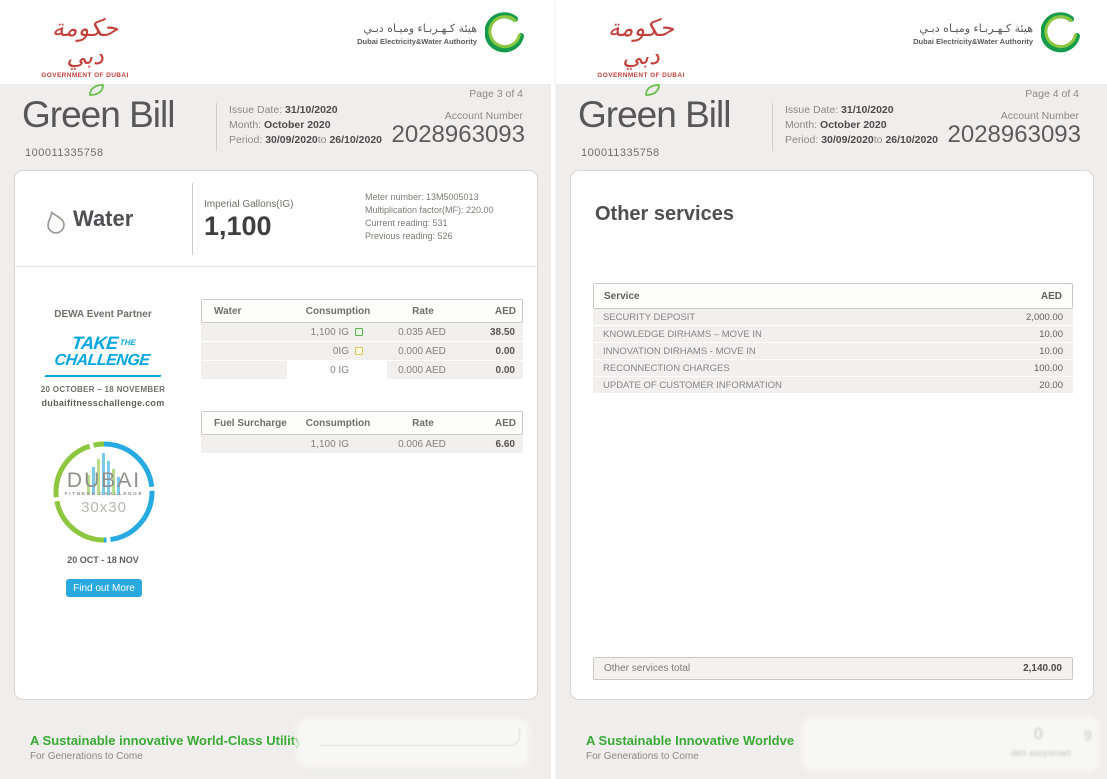  What do you see at coordinates (833, 368) in the screenshot?
I see `table-row: RECONNECTION CHARGES 100.00` at bounding box center [833, 368].